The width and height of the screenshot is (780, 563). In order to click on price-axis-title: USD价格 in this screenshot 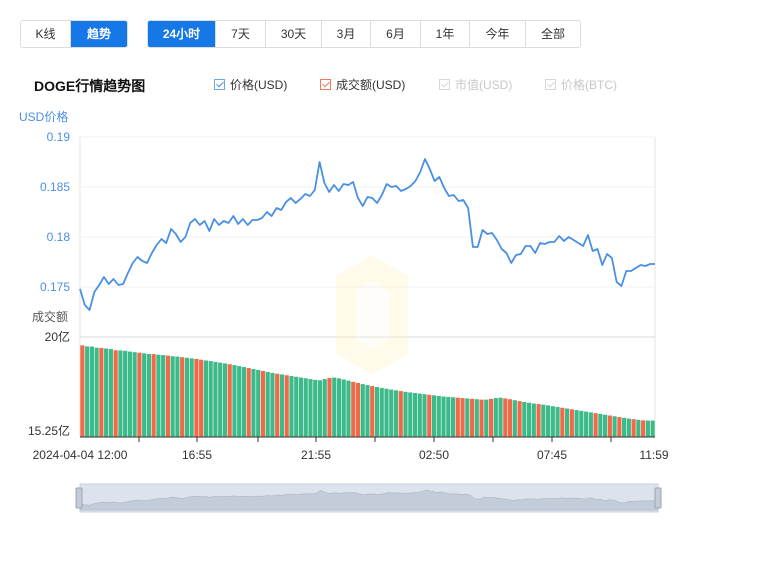, I will do `click(44, 117)`.